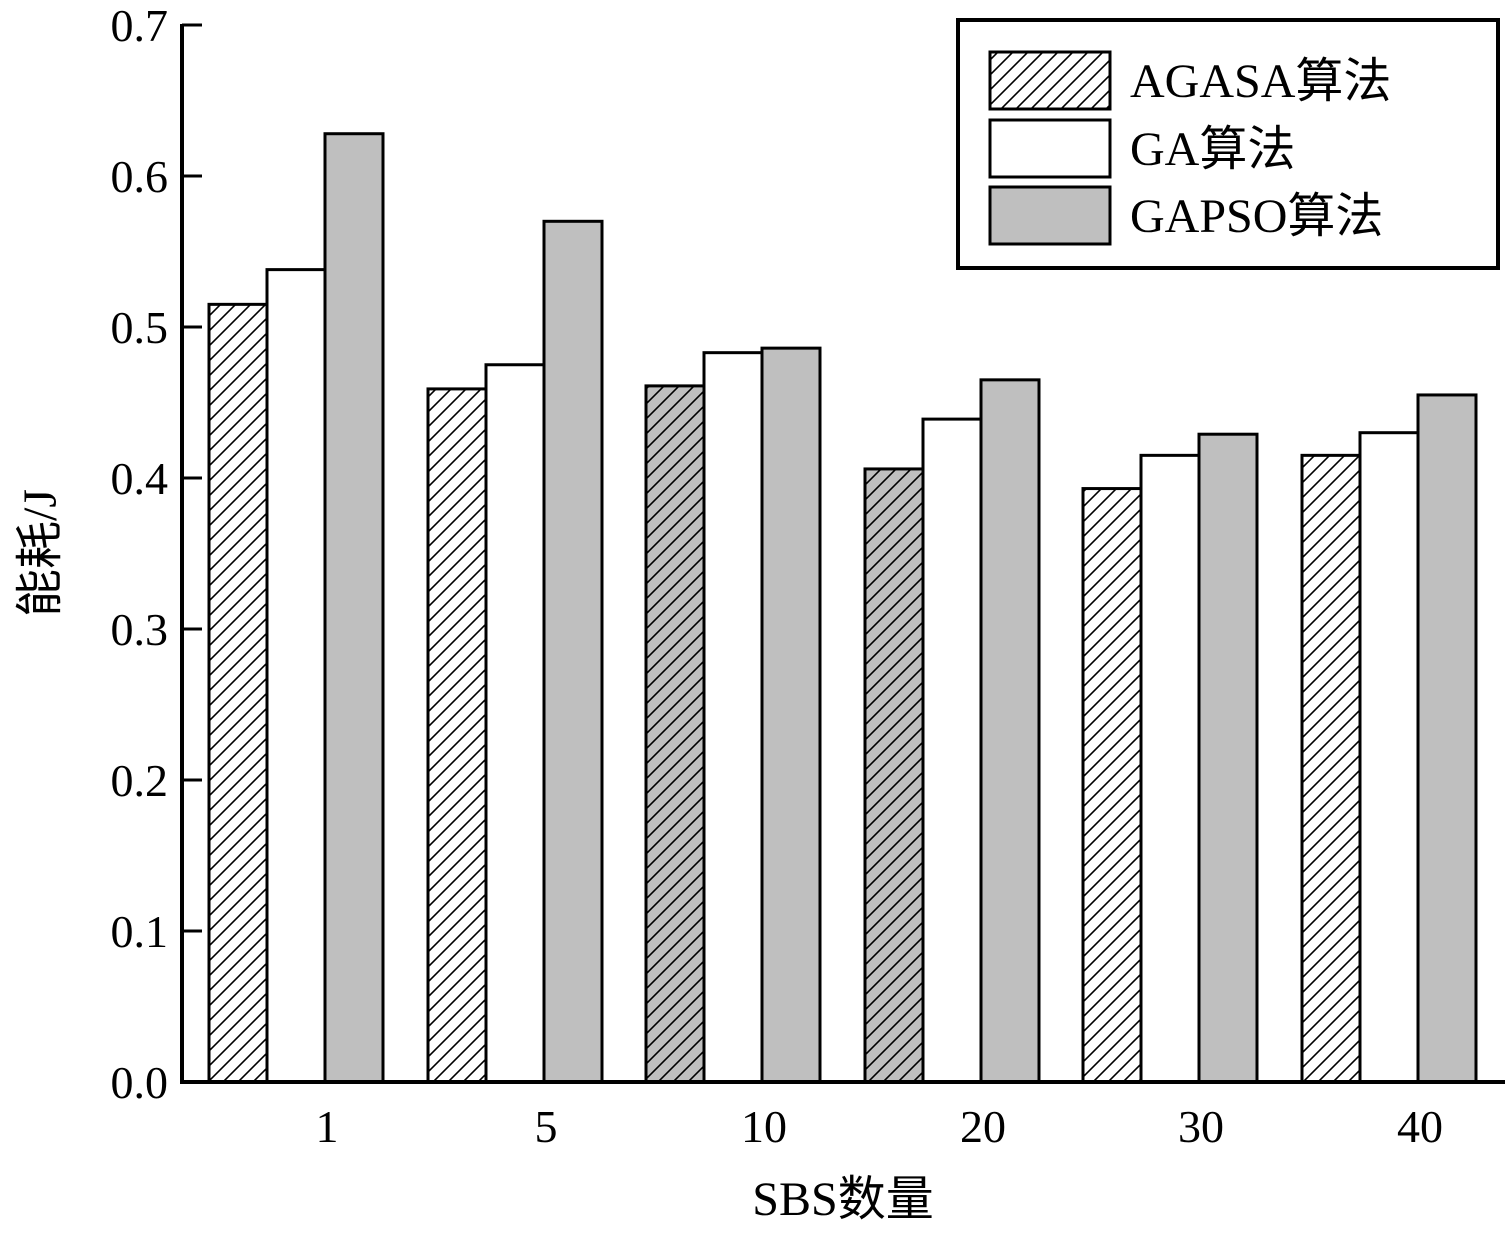  What do you see at coordinates (546, 1126) in the screenshot?
I see `x-tick-label-1: 5` at bounding box center [546, 1126].